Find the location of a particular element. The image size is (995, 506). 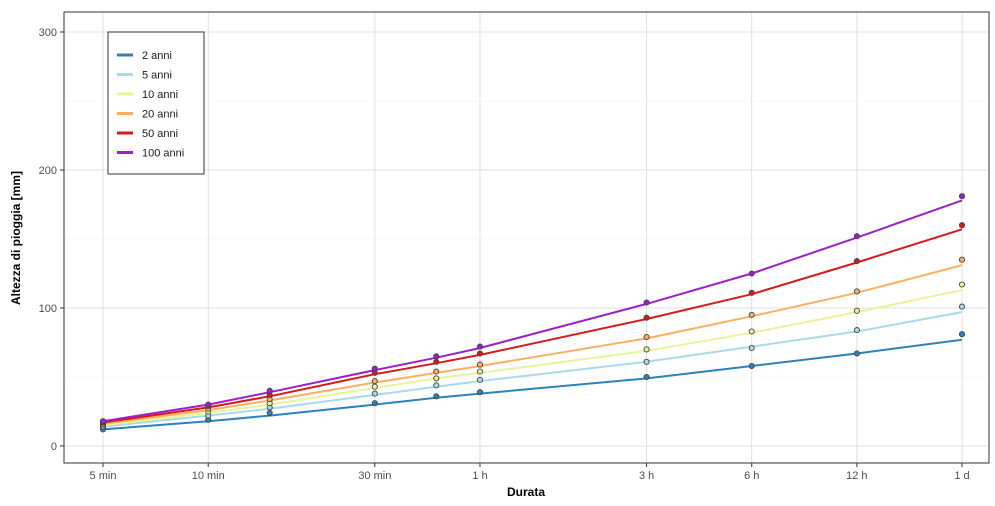

y-tick-label: 300 is located at coordinates (48, 33).